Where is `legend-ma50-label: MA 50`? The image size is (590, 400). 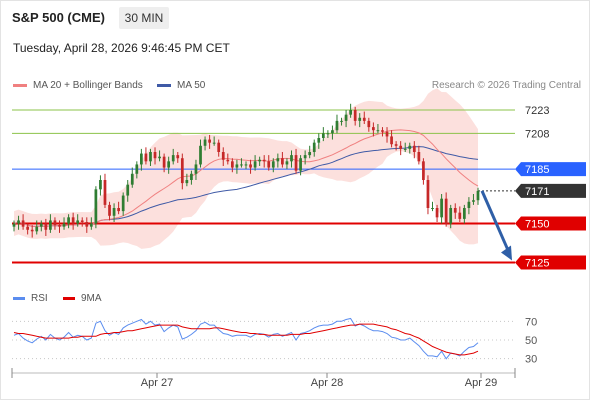
legend-ma50-label: MA 50 is located at coordinates (191, 85).